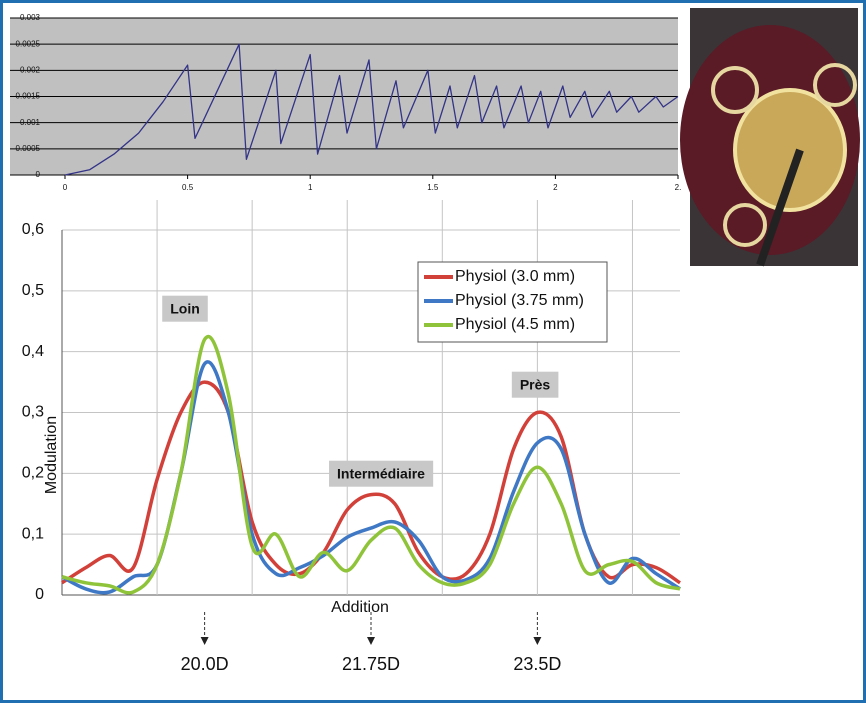 The height and width of the screenshot is (703, 866). Describe the element at coordinates (537, 664) in the screenshot. I see `marker-label: 23.5D` at that location.